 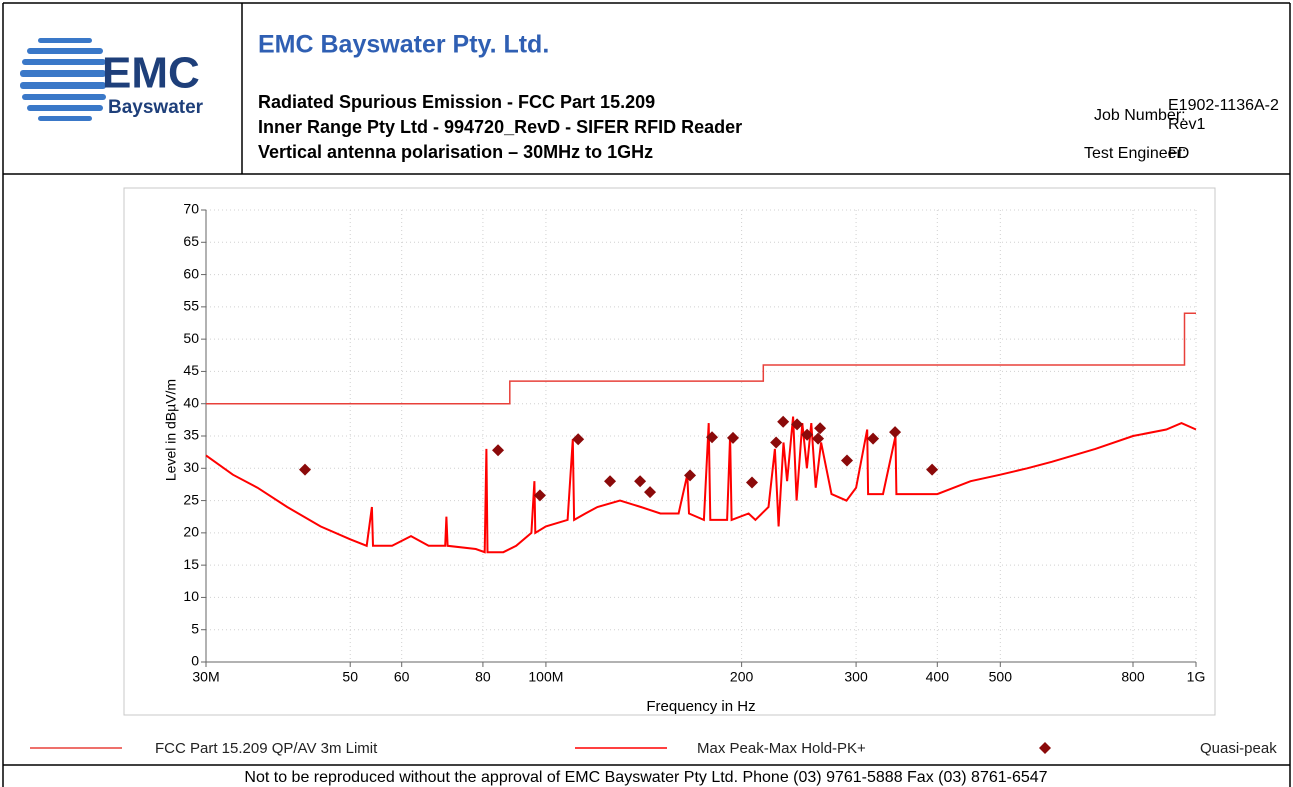 I want to click on limit-line, so click(x=701, y=358).